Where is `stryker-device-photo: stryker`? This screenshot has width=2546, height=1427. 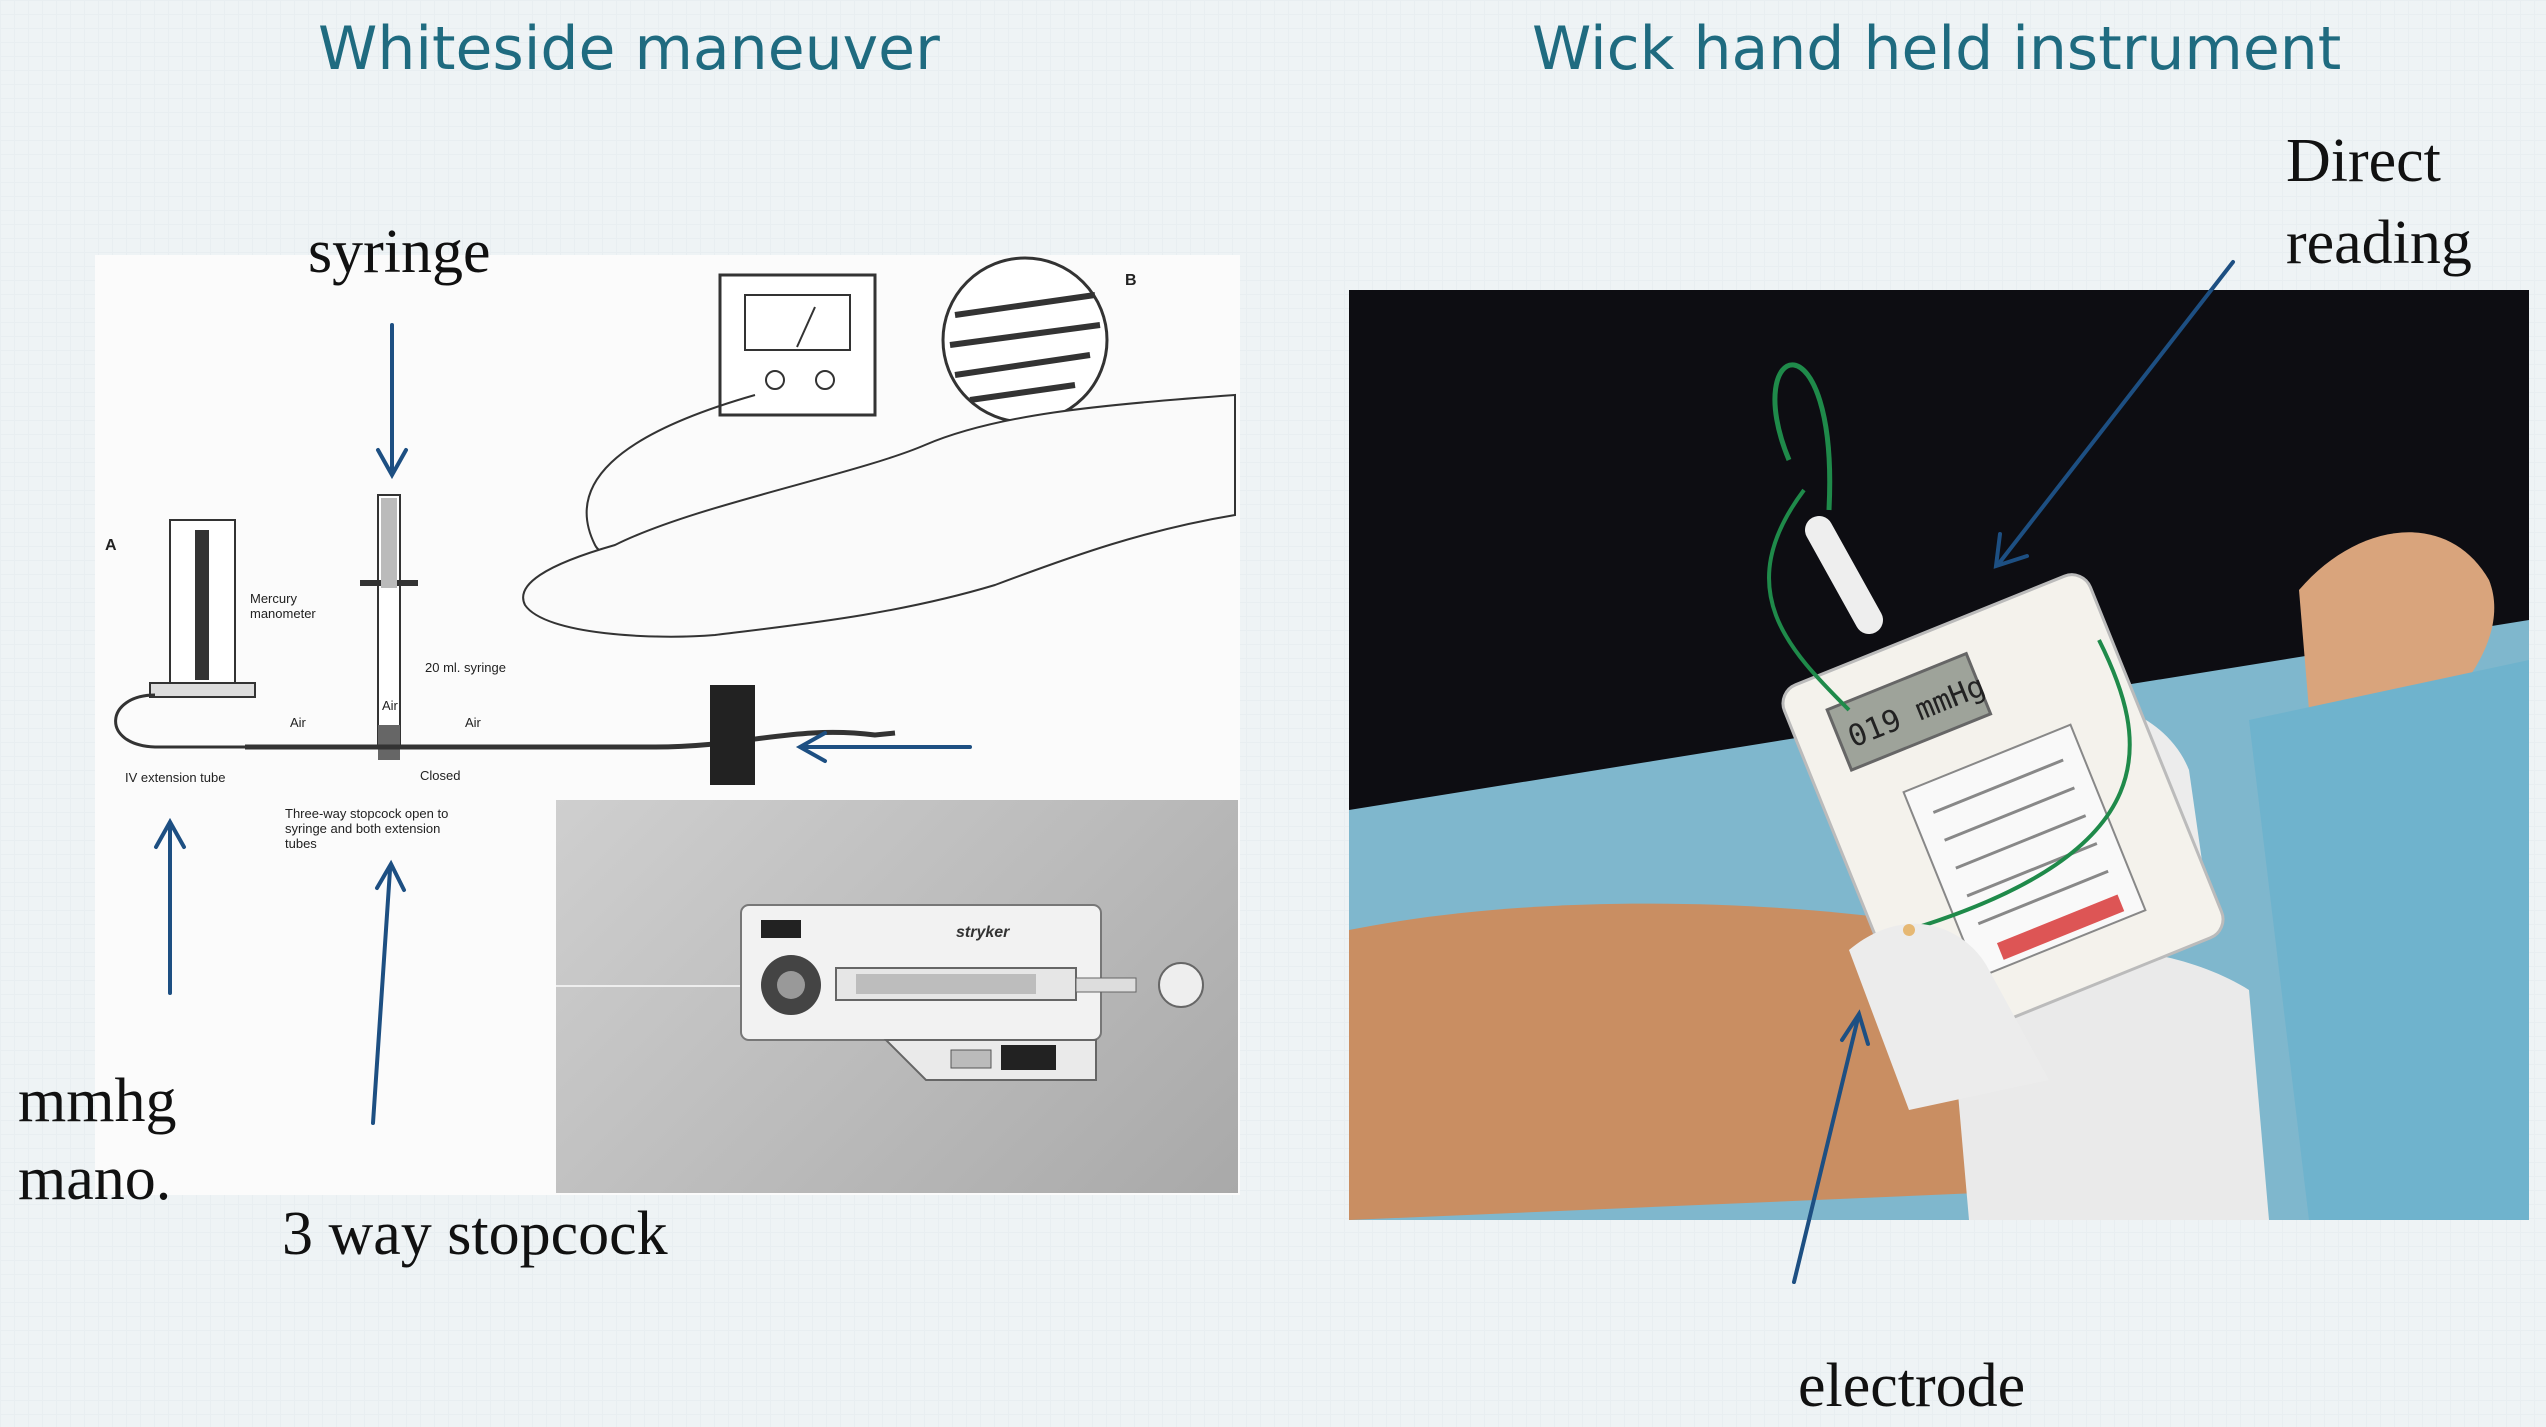 stryker-device-photo: stryker is located at coordinates (897, 996).